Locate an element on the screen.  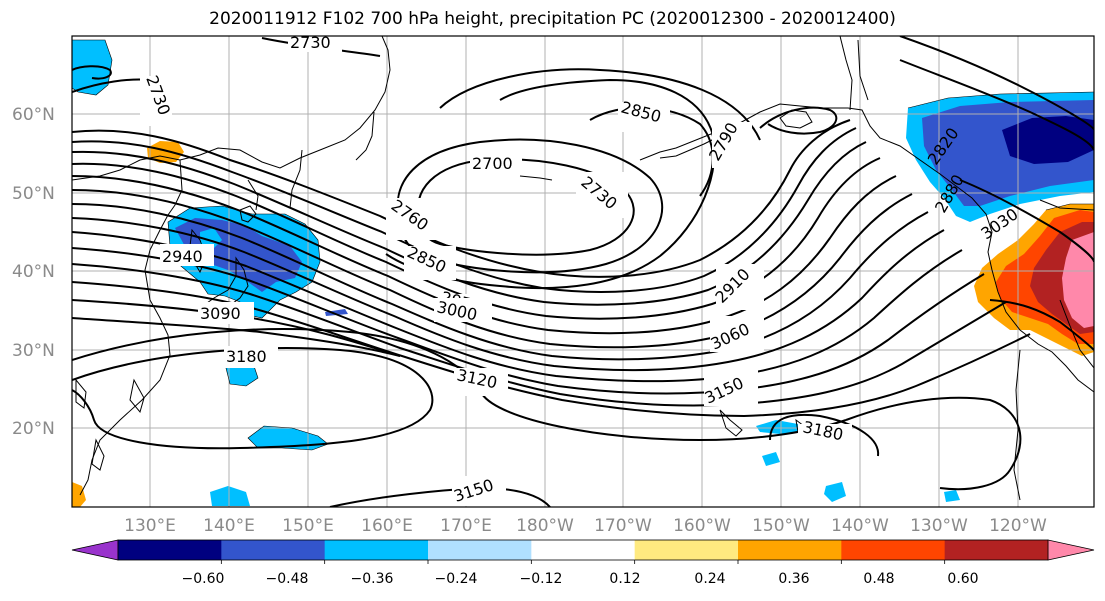
lat-label: 30°N is located at coordinates (33, 351).